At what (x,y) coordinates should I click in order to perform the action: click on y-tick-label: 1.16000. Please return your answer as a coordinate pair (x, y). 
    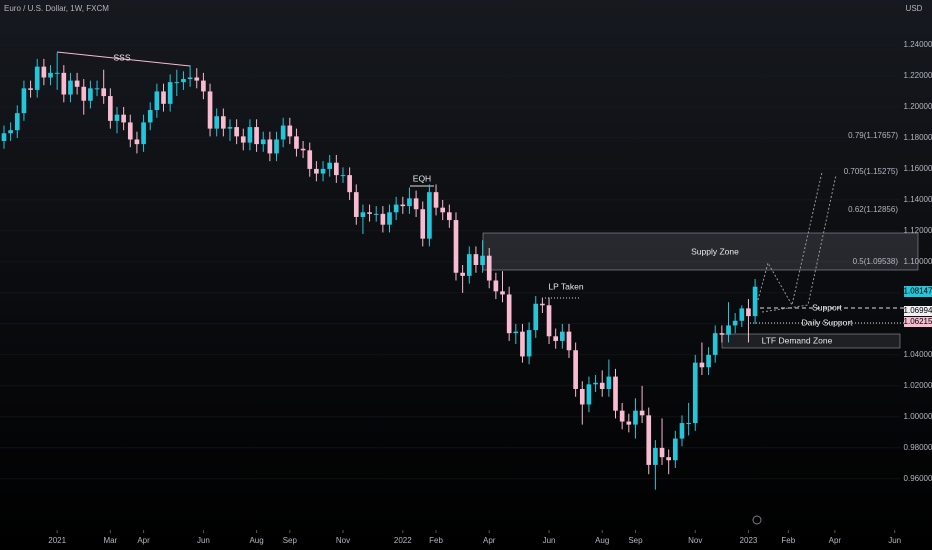
    Looking at the image, I should click on (918, 168).